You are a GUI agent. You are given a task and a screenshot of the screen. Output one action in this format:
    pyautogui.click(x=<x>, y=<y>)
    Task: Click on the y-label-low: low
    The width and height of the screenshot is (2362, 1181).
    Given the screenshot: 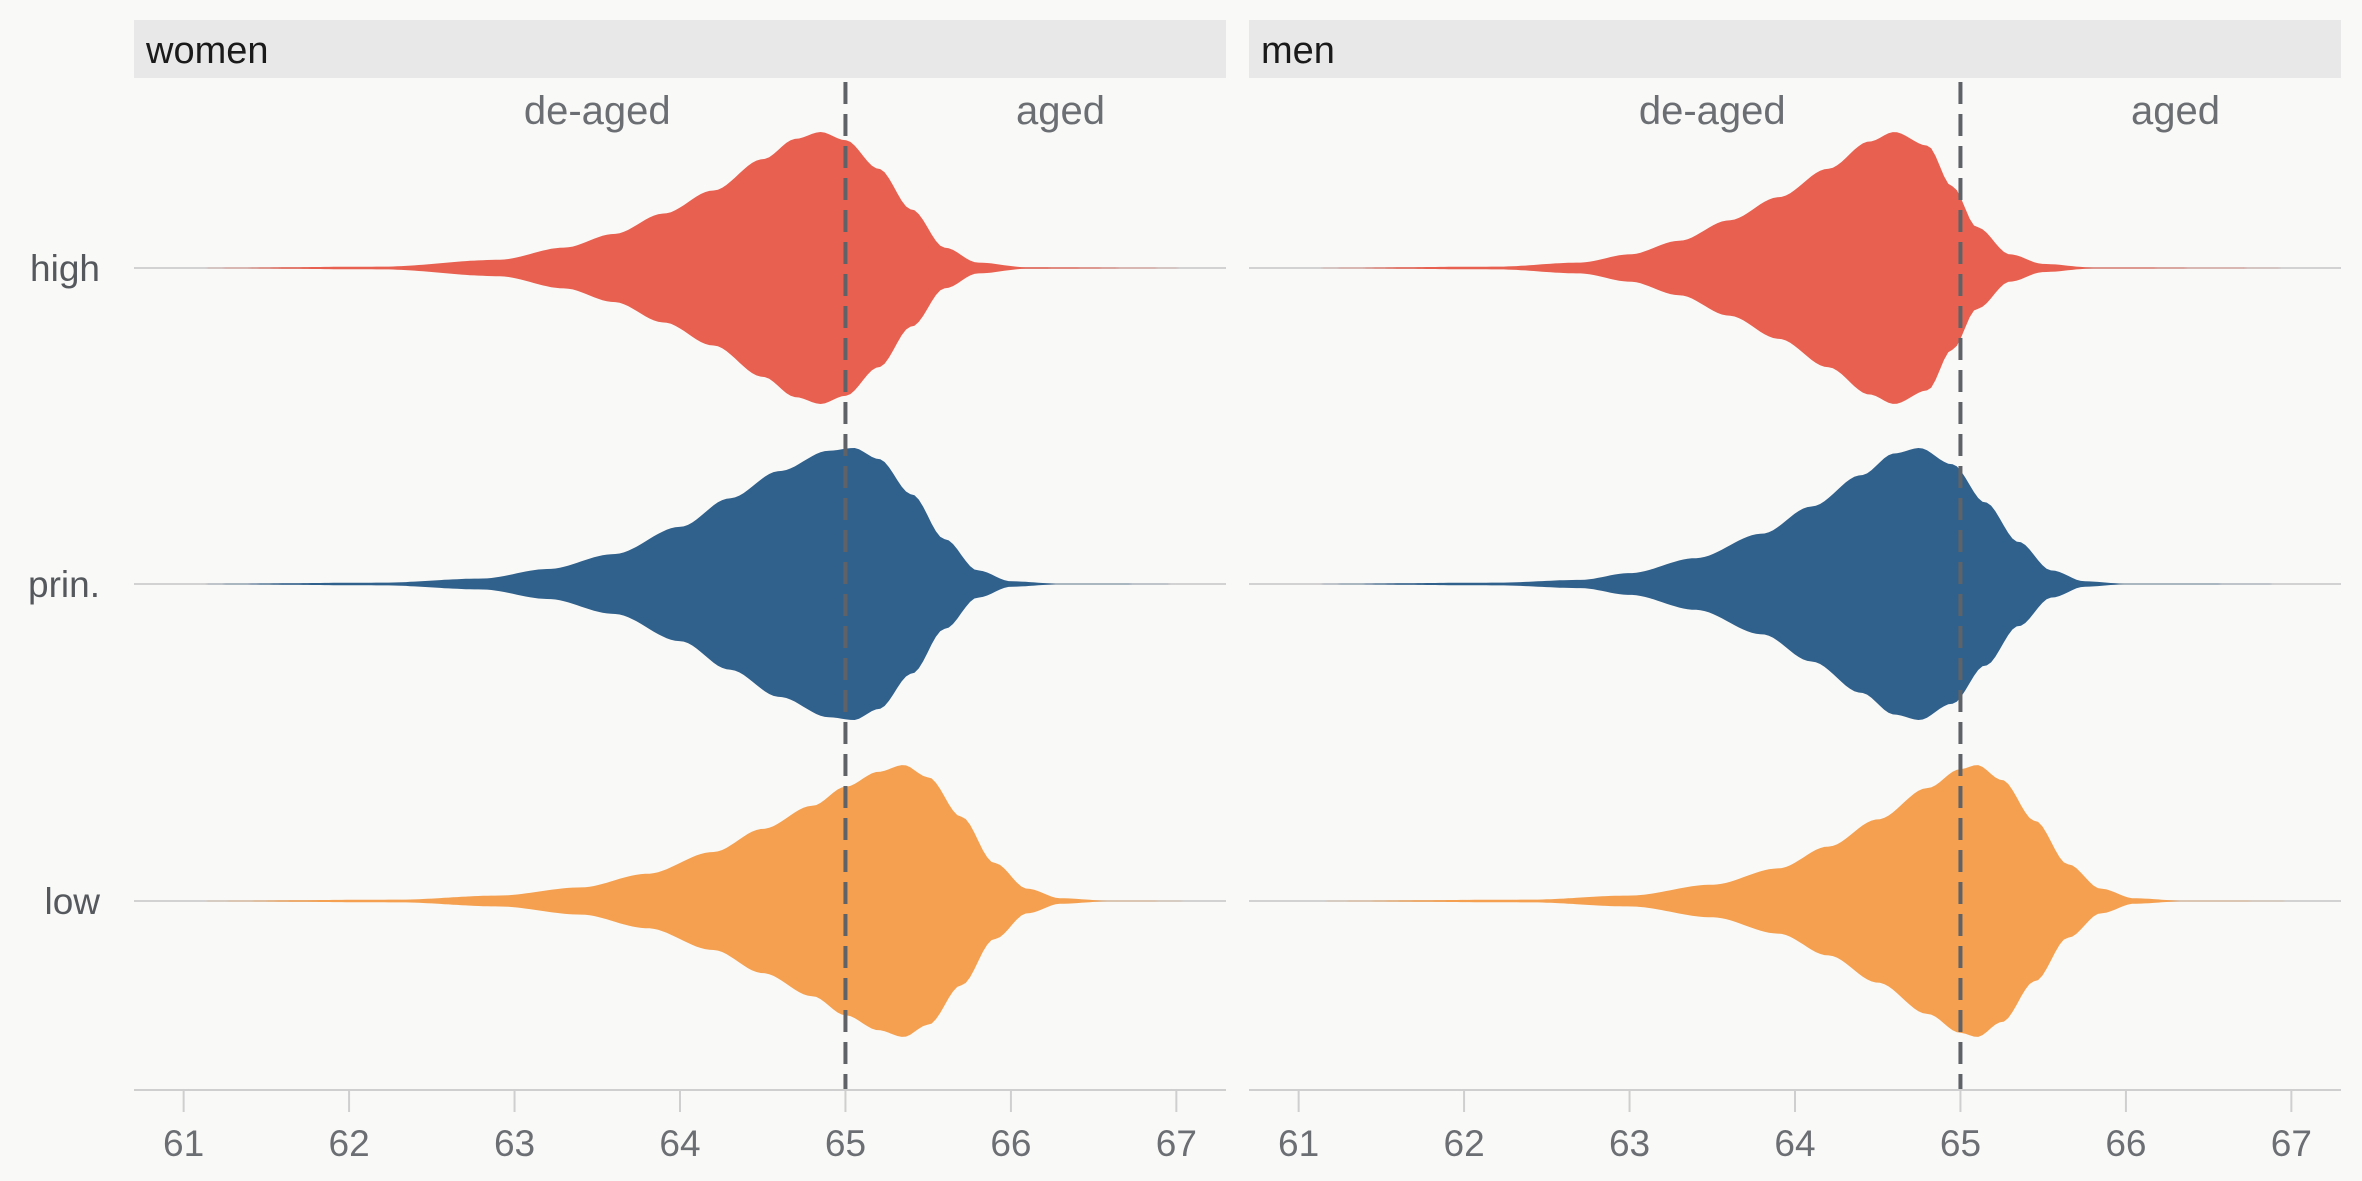 What is the action you would take?
    pyautogui.click(x=72, y=901)
    